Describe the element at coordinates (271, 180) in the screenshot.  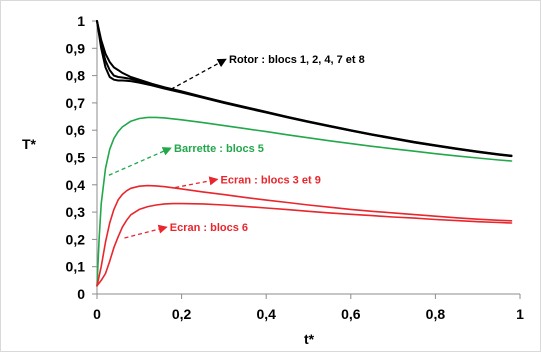
I see `annotation-label-2: Ecran : blocs 3 et 9` at that location.